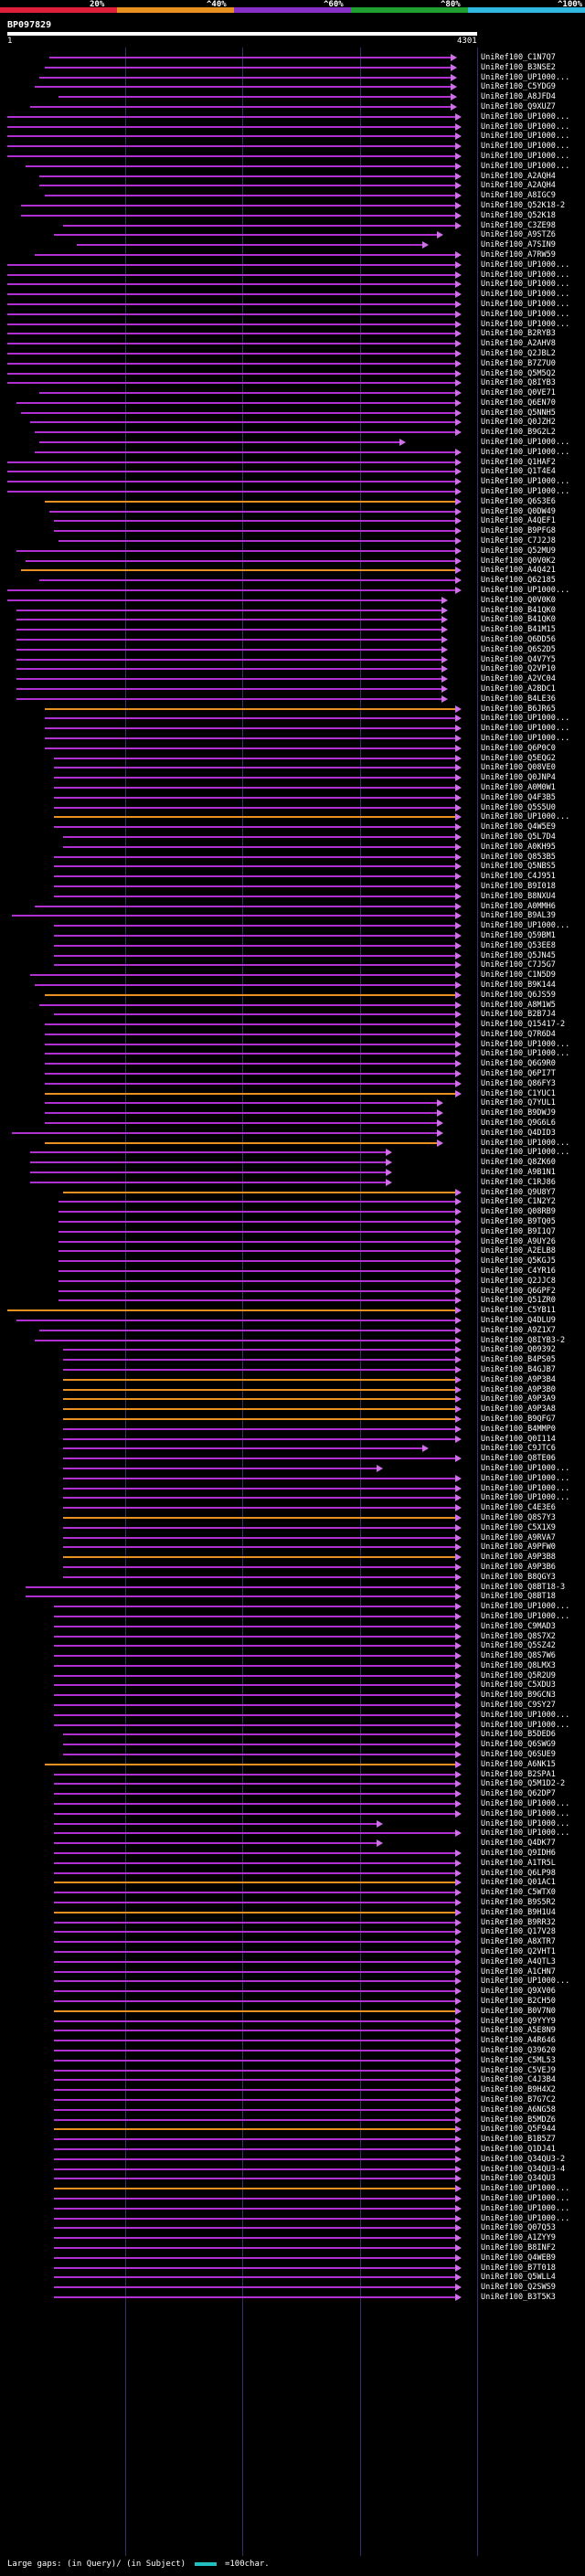 Image resolution: width=585 pixels, height=2576 pixels. Describe the element at coordinates (518, 1133) in the screenshot. I see `hit-label: UniRef100_Q4DID3` at that location.